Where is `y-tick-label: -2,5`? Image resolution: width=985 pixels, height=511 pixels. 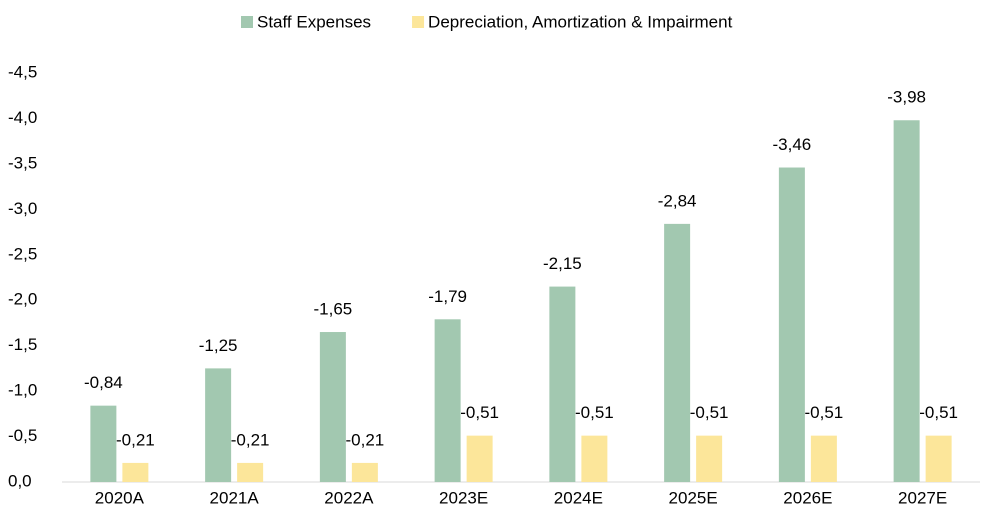 y-tick-label: -2,5 is located at coordinates (22, 253).